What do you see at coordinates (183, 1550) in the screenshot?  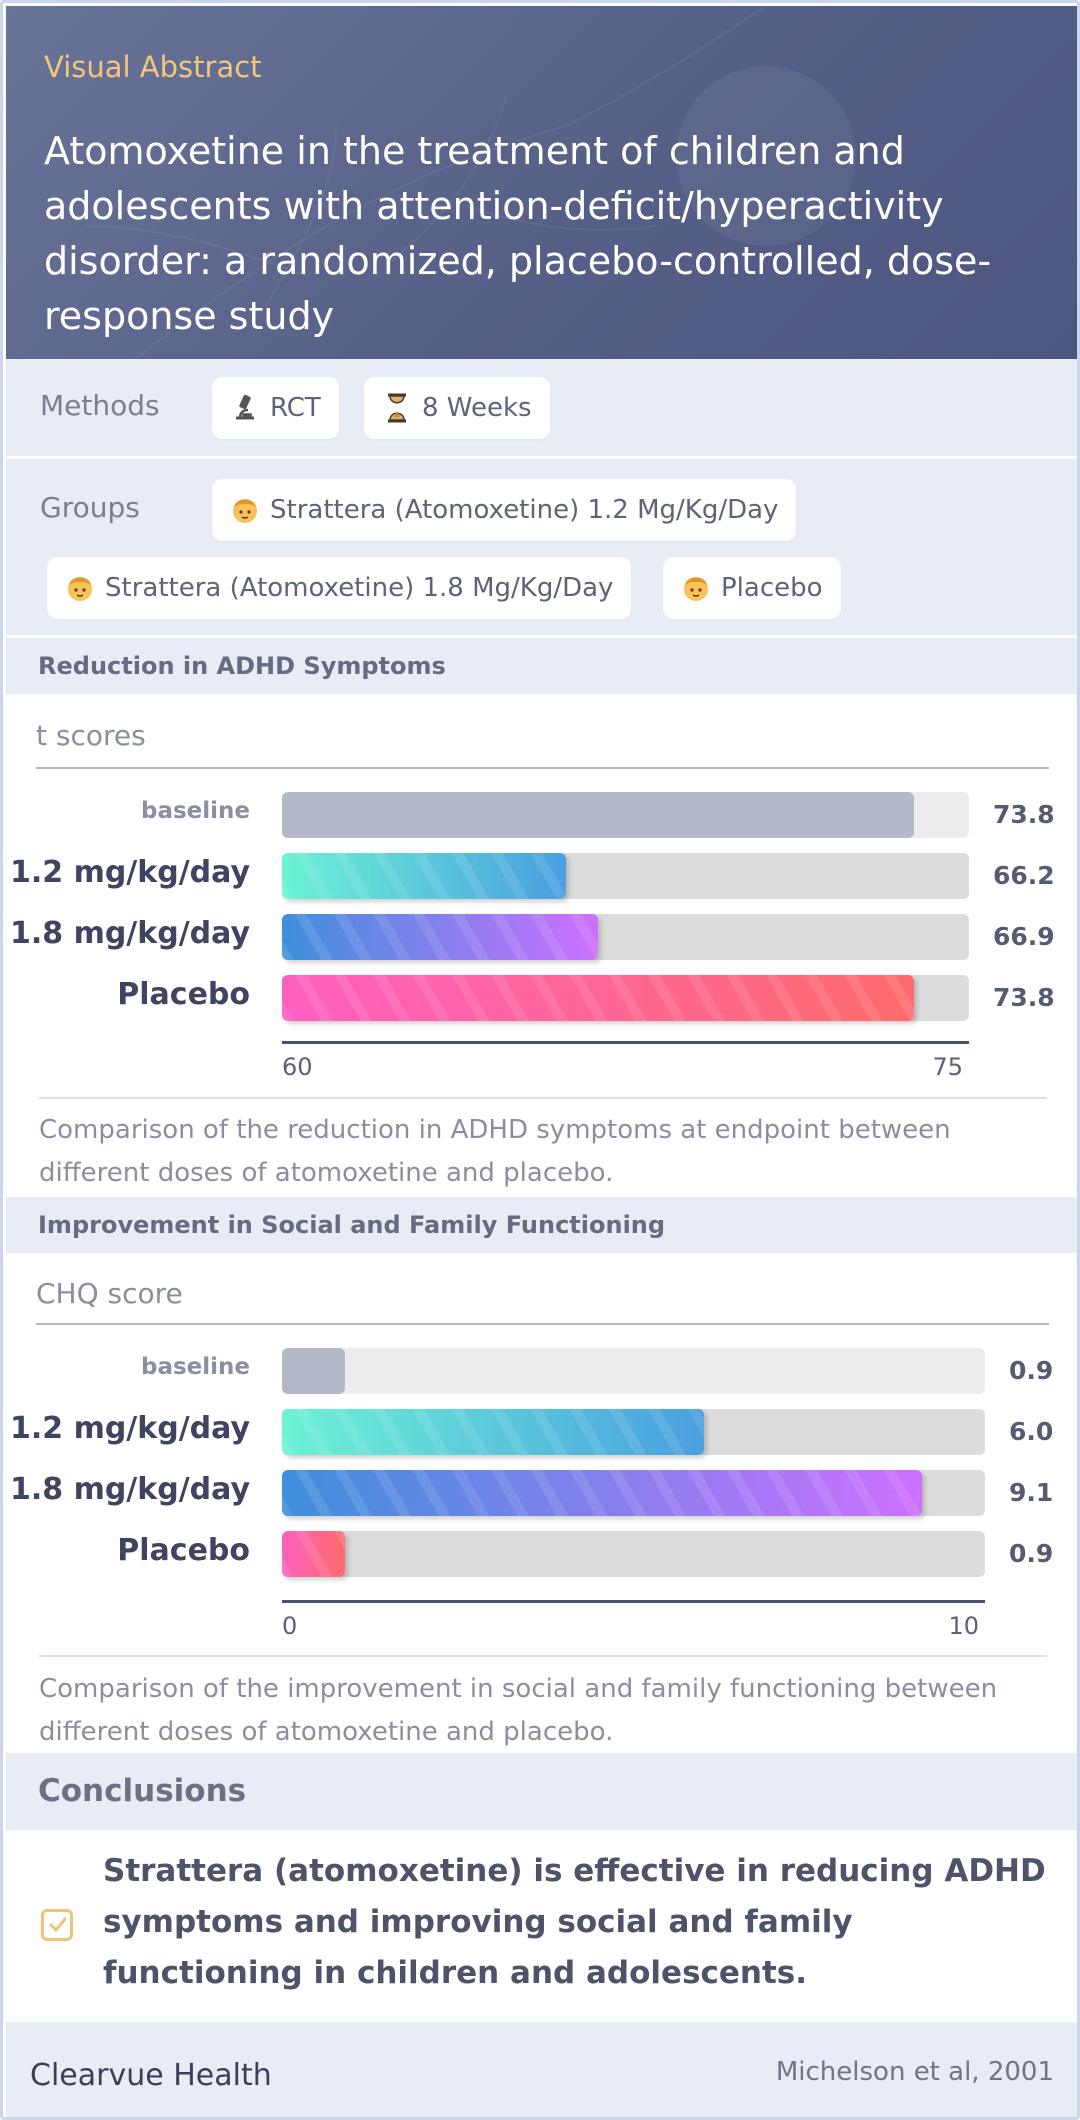 I see `chart2-category-label: Placebo` at bounding box center [183, 1550].